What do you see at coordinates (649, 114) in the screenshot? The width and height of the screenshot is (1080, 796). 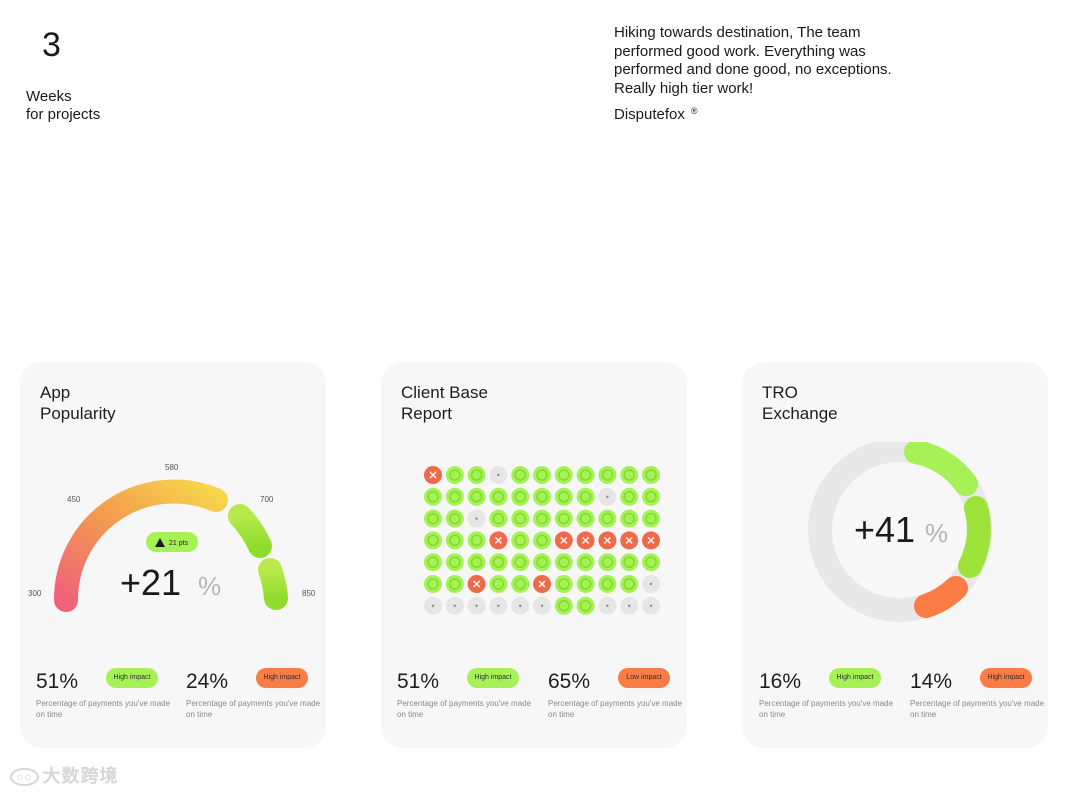 I see `brand-name: Disputefox` at bounding box center [649, 114].